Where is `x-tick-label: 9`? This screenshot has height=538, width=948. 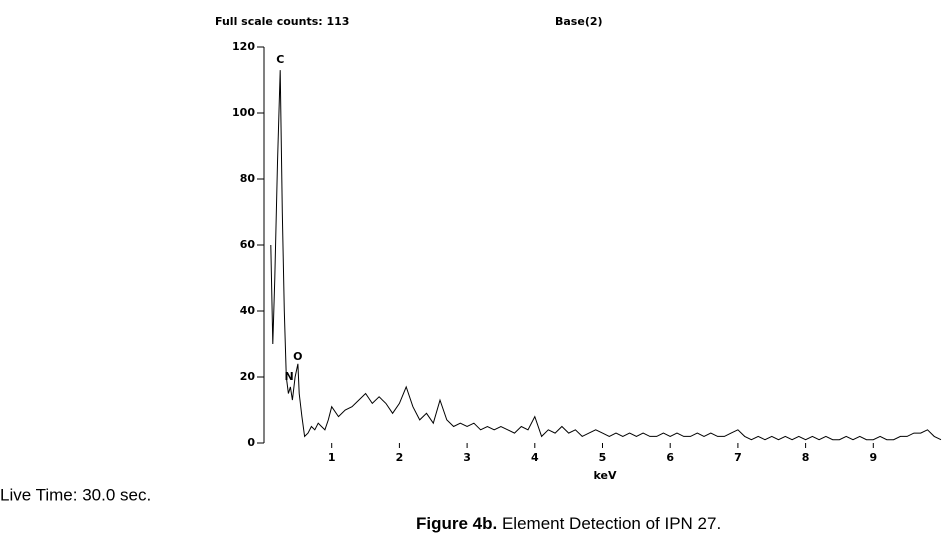
x-tick-label: 9 is located at coordinates (873, 457).